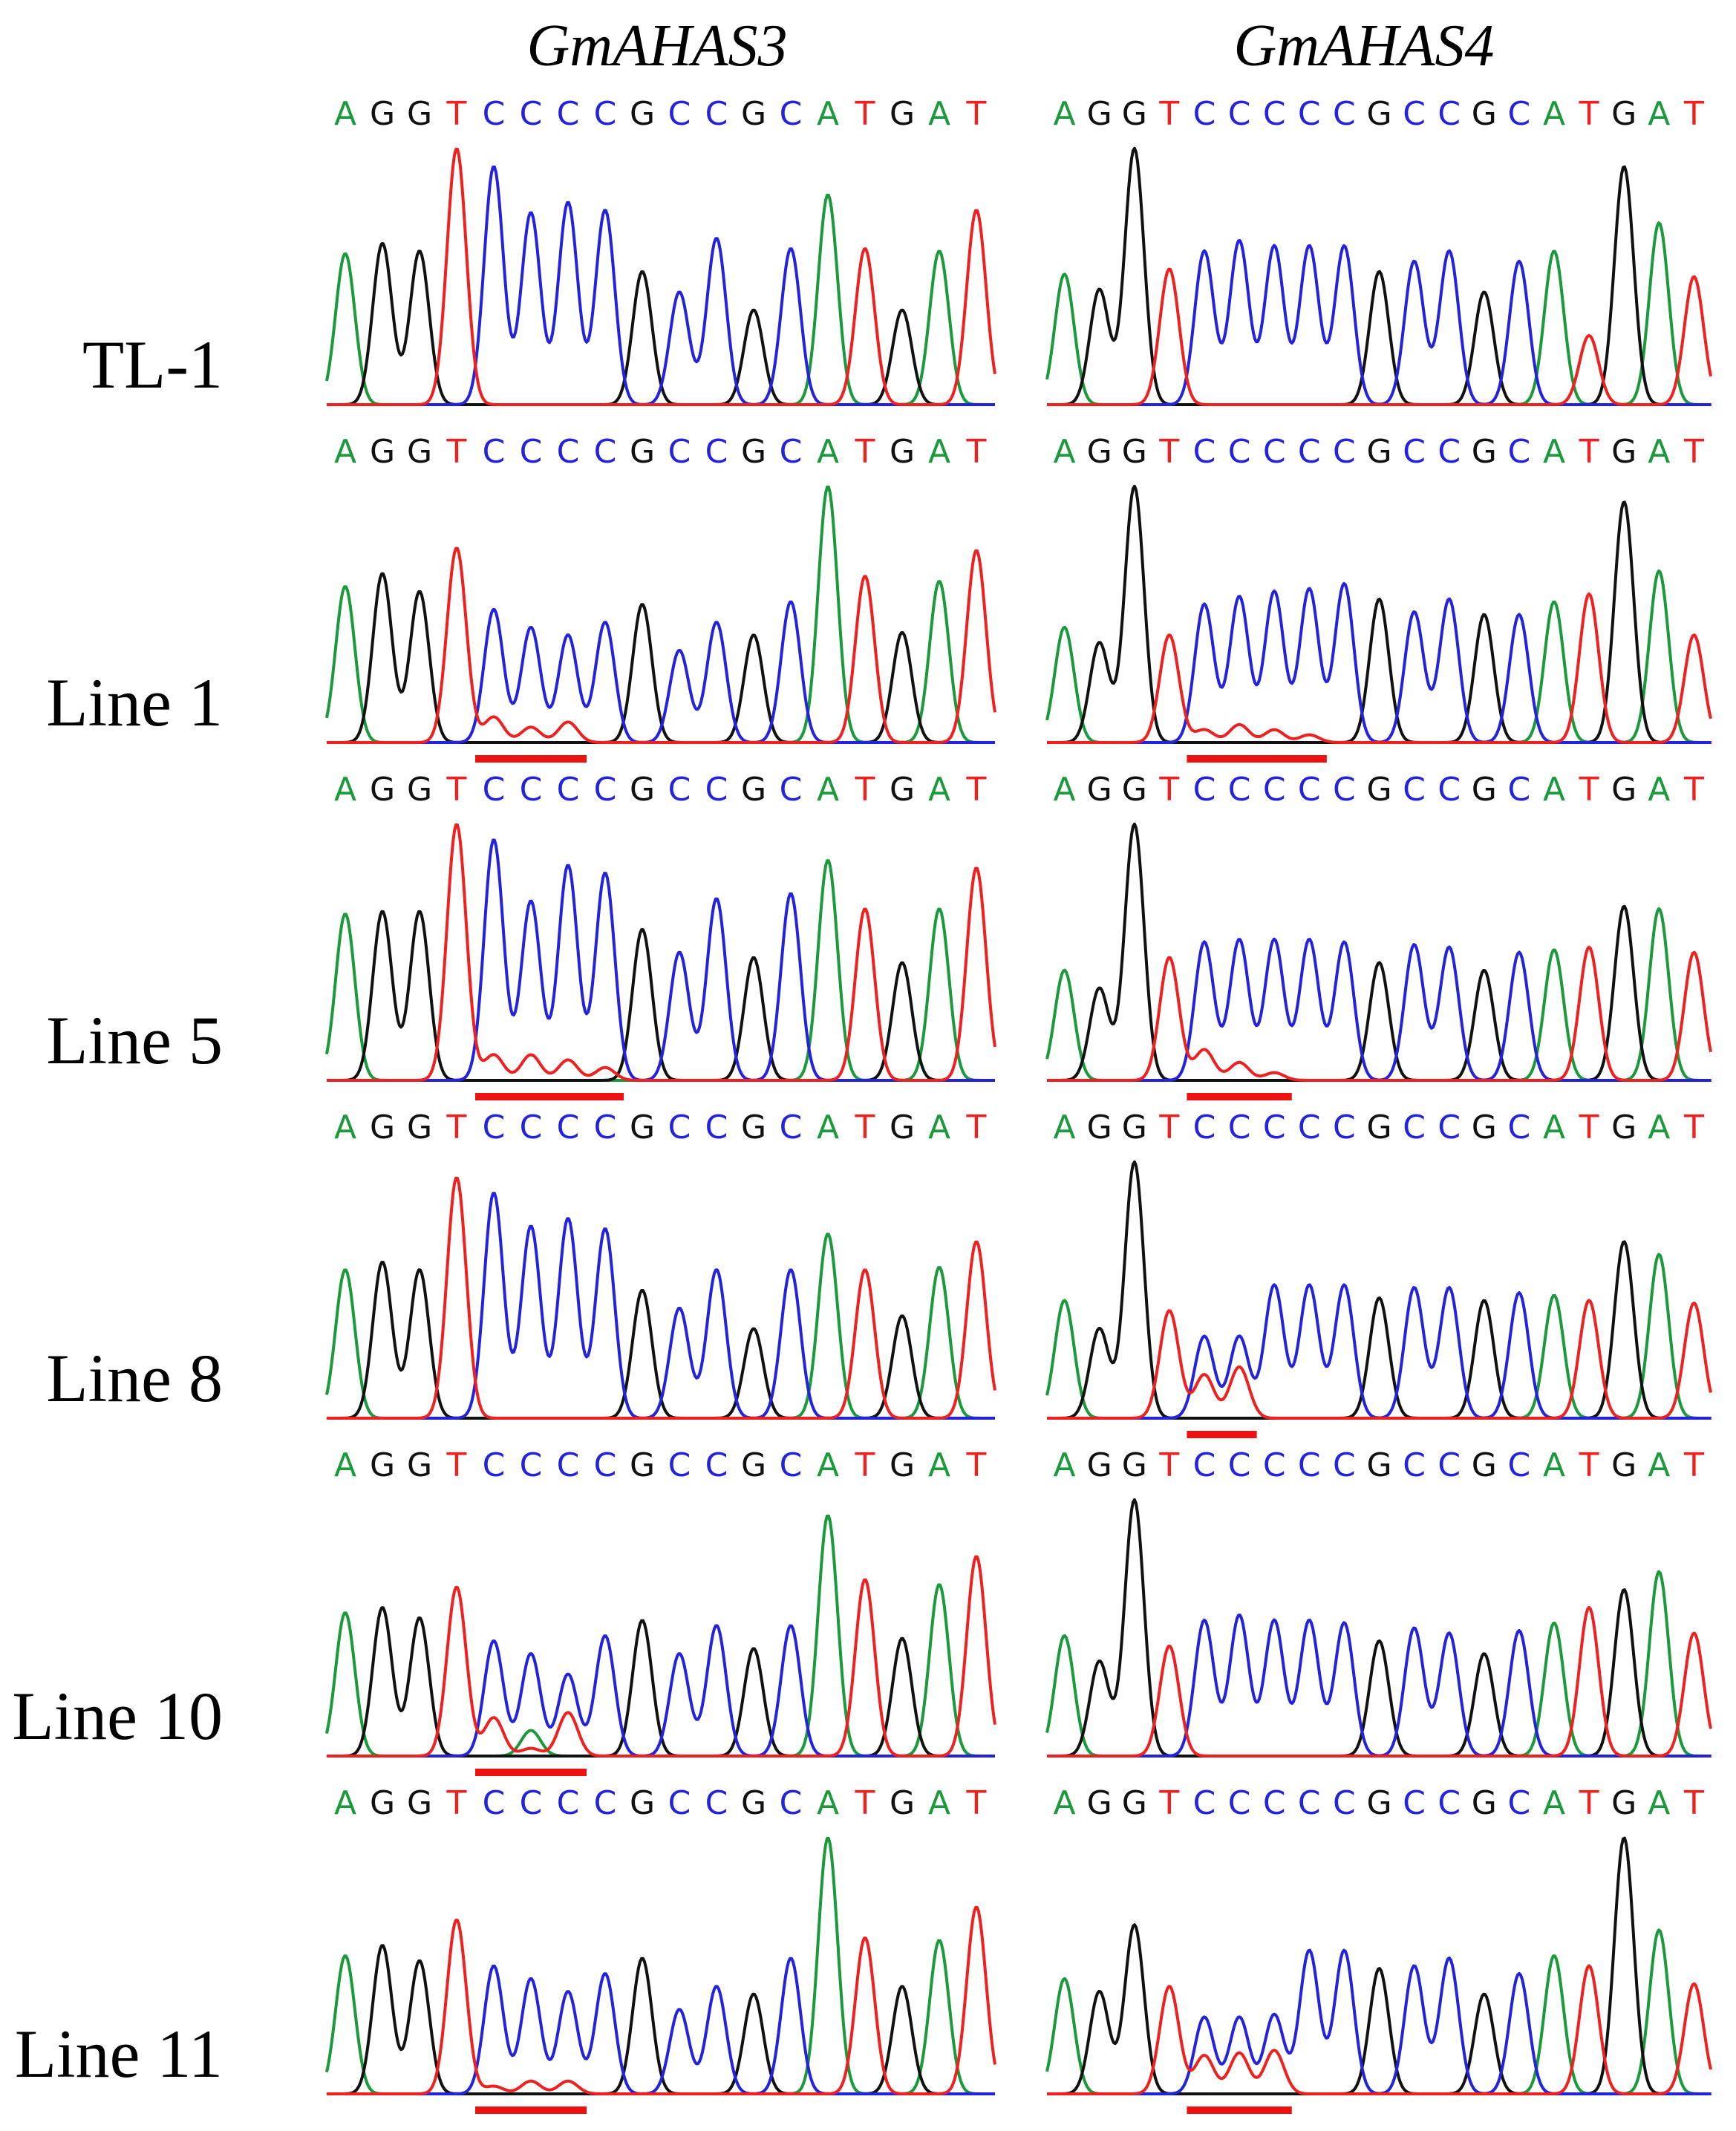 The width and height of the screenshot is (1736, 2131). I want to click on column-title-gmahas4: GmAHAS4, so click(1363, 46).